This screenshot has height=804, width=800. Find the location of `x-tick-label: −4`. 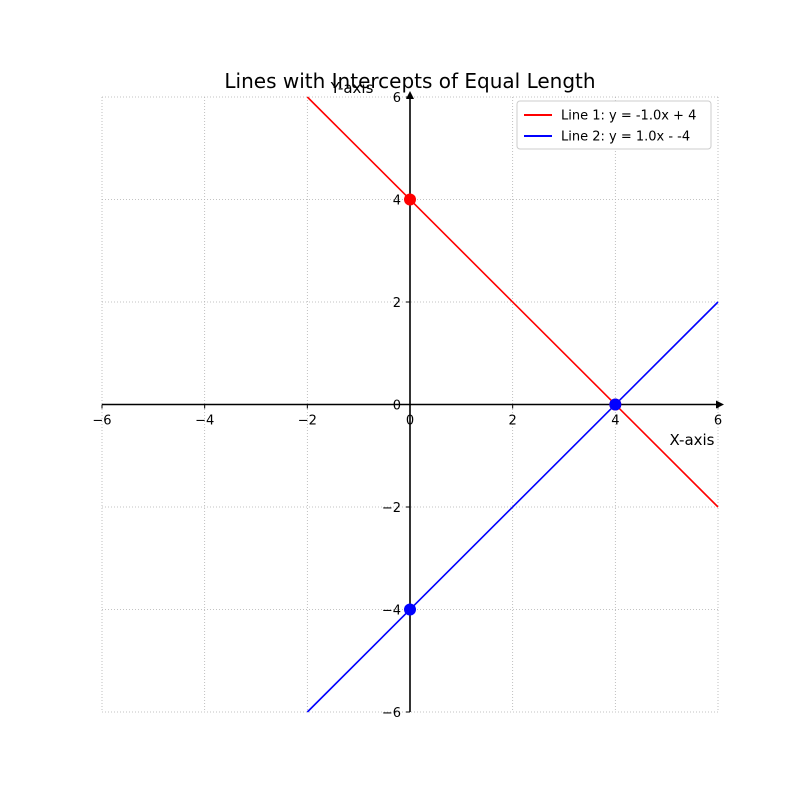

x-tick-label: −4 is located at coordinates (204, 421).